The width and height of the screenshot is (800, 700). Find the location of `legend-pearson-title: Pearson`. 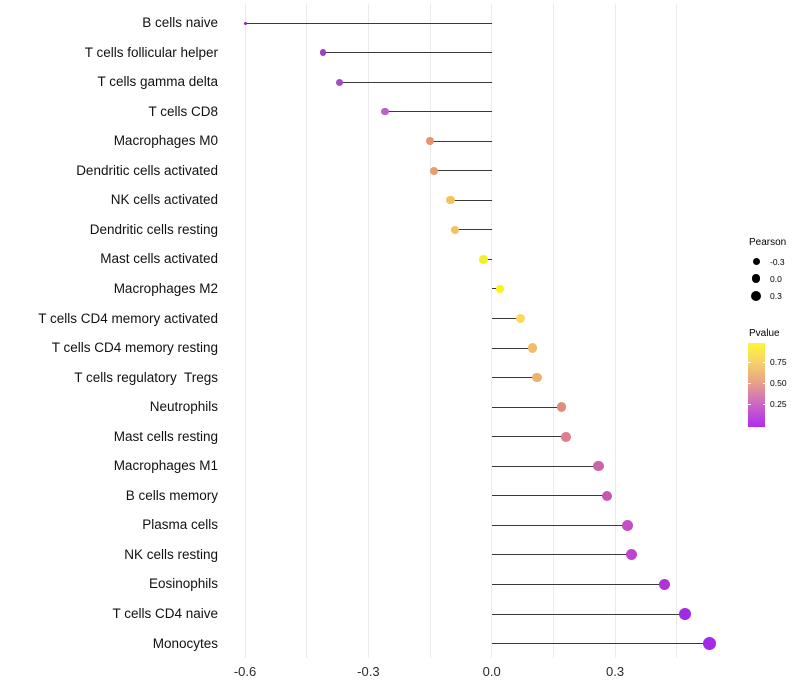

legend-pearson-title: Pearson is located at coordinates (768, 242).